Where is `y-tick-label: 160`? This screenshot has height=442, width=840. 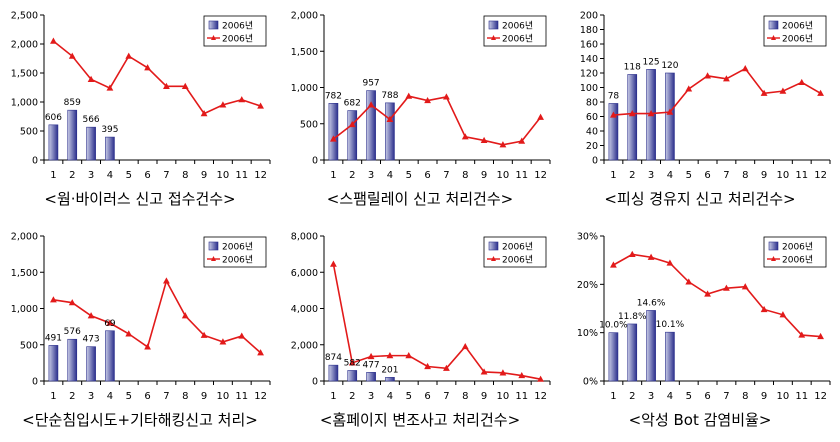 y-tick-label: 160 is located at coordinates (589, 45).